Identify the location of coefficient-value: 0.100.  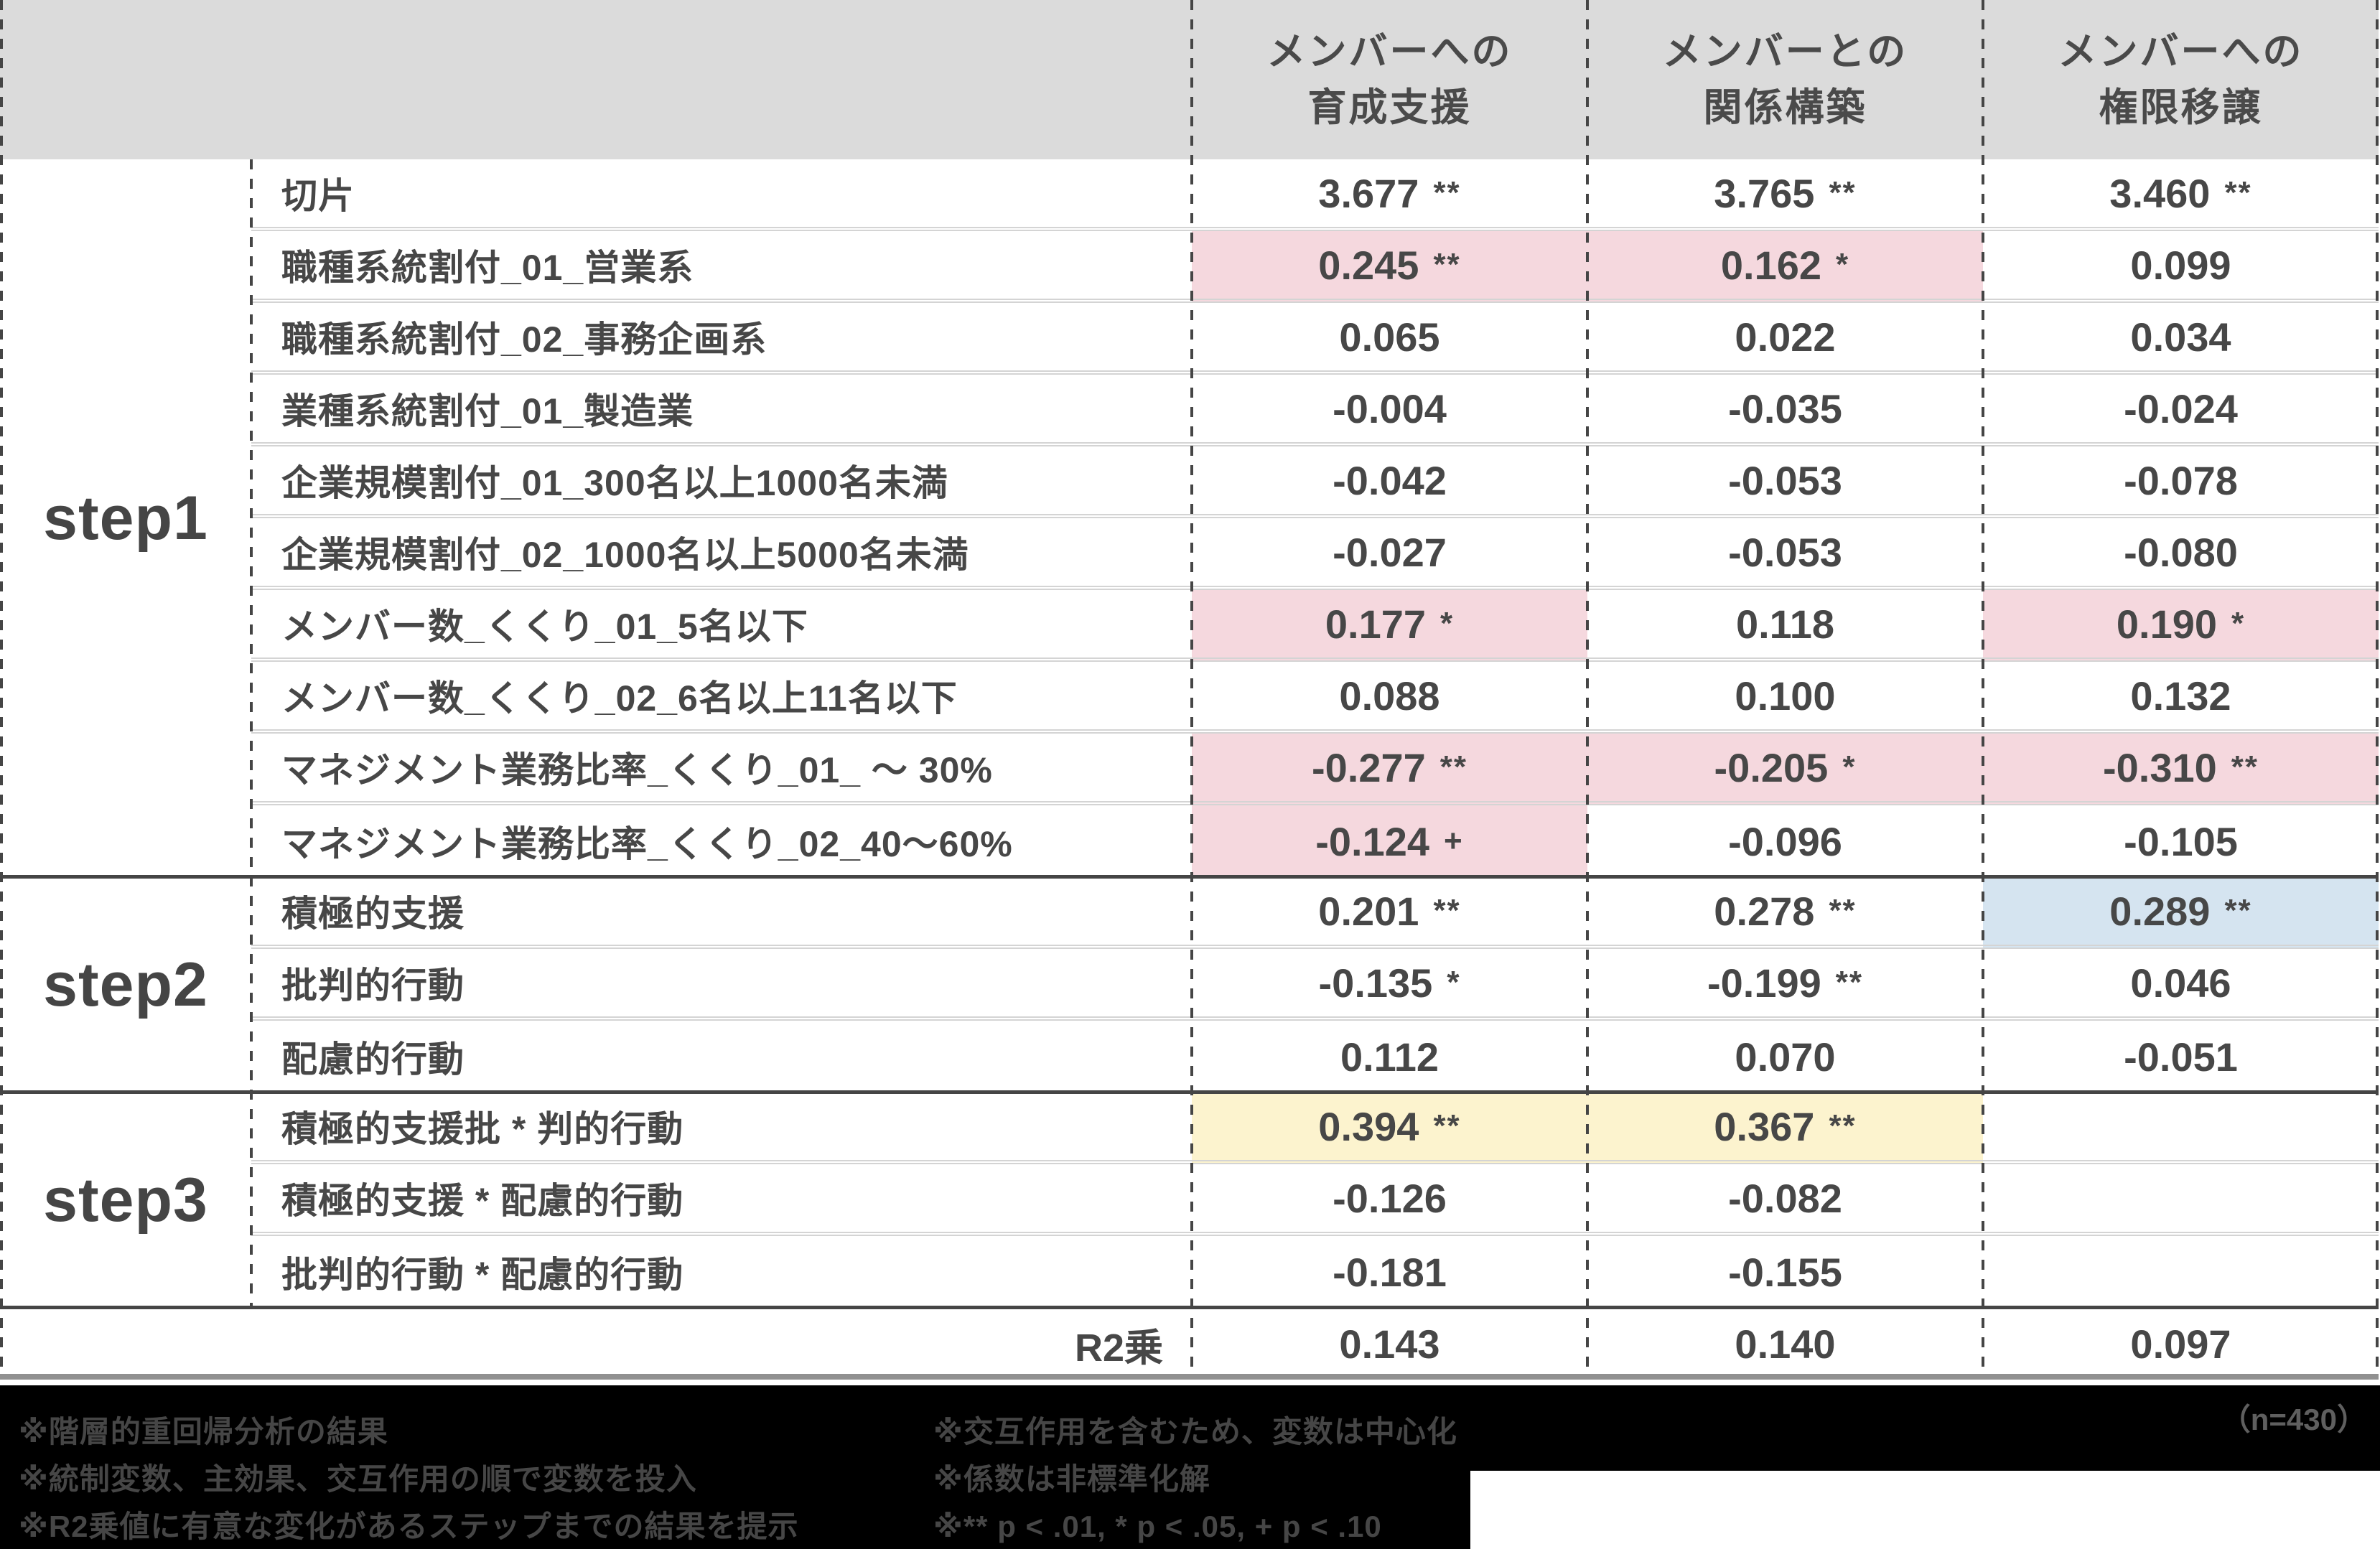
(1785, 696).